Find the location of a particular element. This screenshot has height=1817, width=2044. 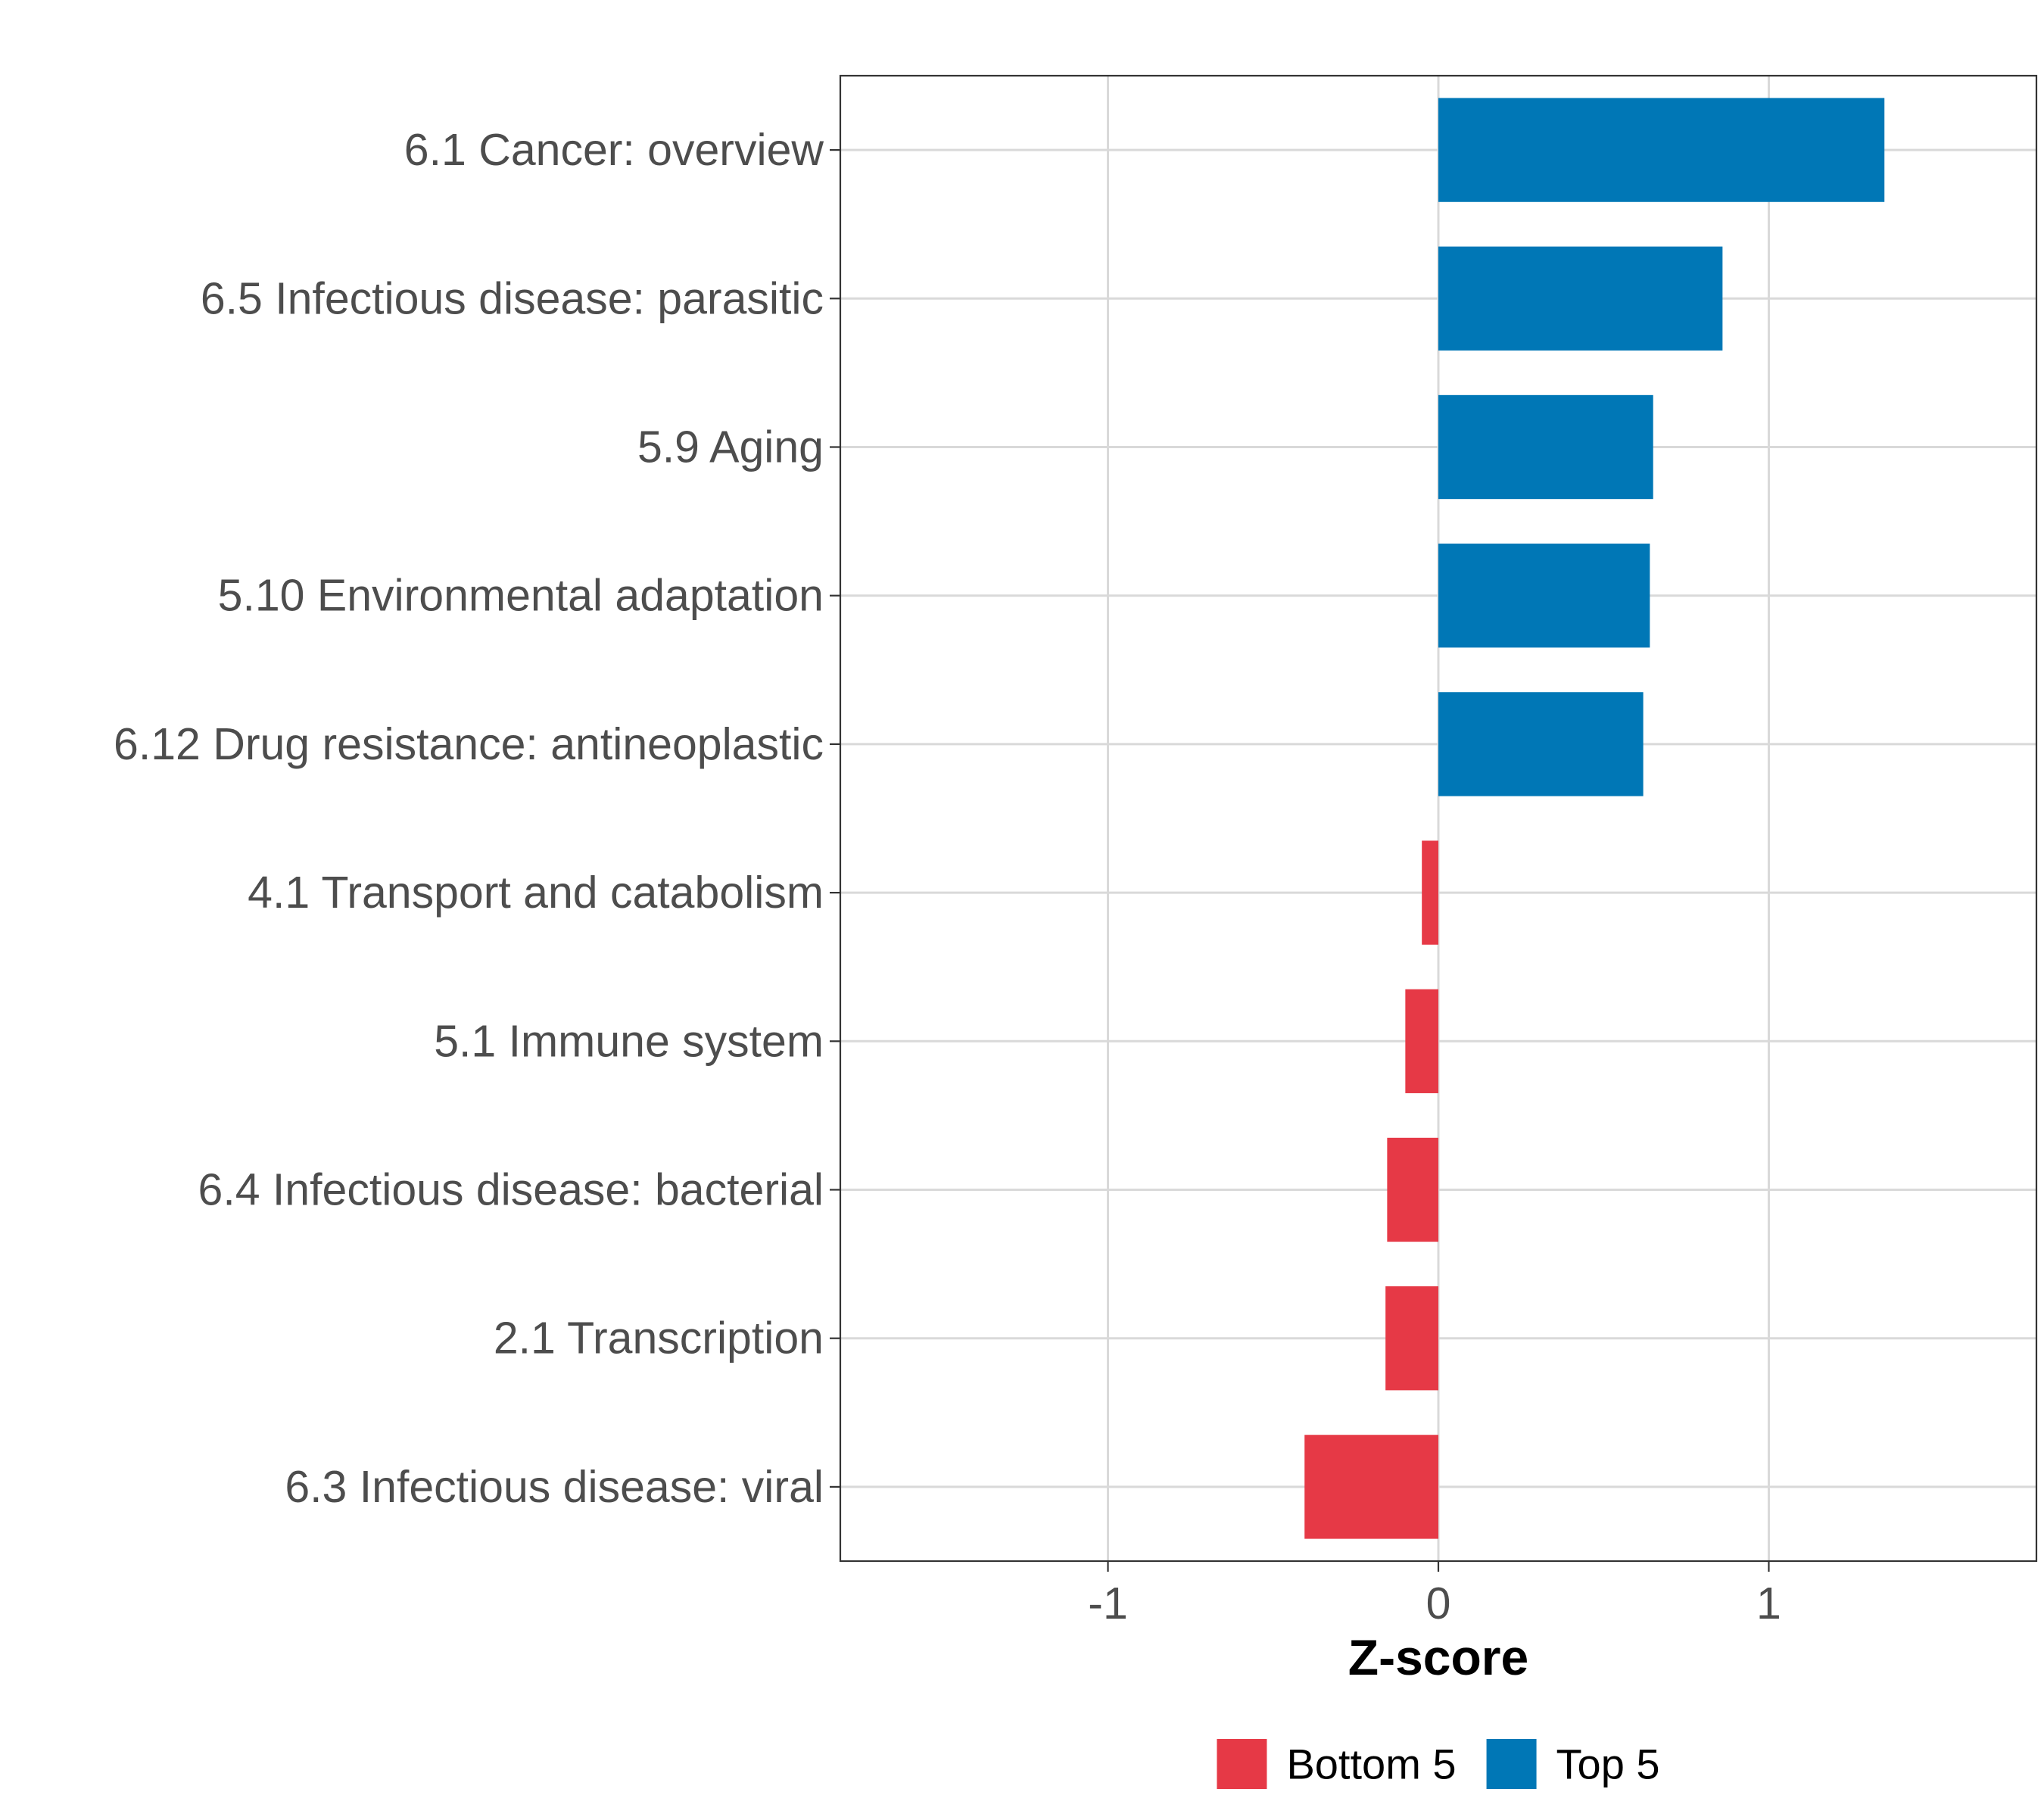

x-tick-label: 0 is located at coordinates (1438, 1603).